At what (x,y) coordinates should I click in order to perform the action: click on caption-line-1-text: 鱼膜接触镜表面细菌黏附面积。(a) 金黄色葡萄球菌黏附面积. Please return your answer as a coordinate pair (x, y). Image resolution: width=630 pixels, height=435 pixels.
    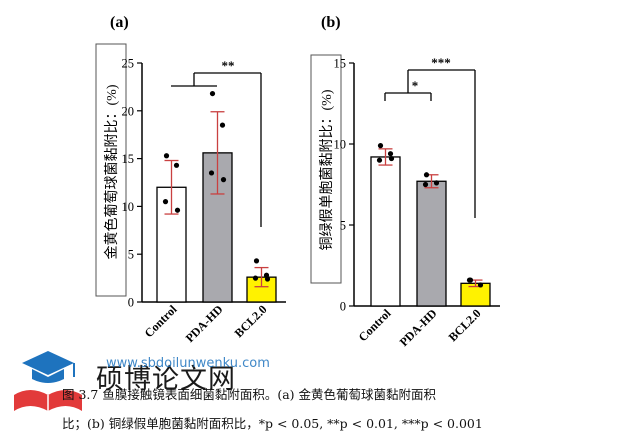
    Looking at the image, I should click on (269, 394).